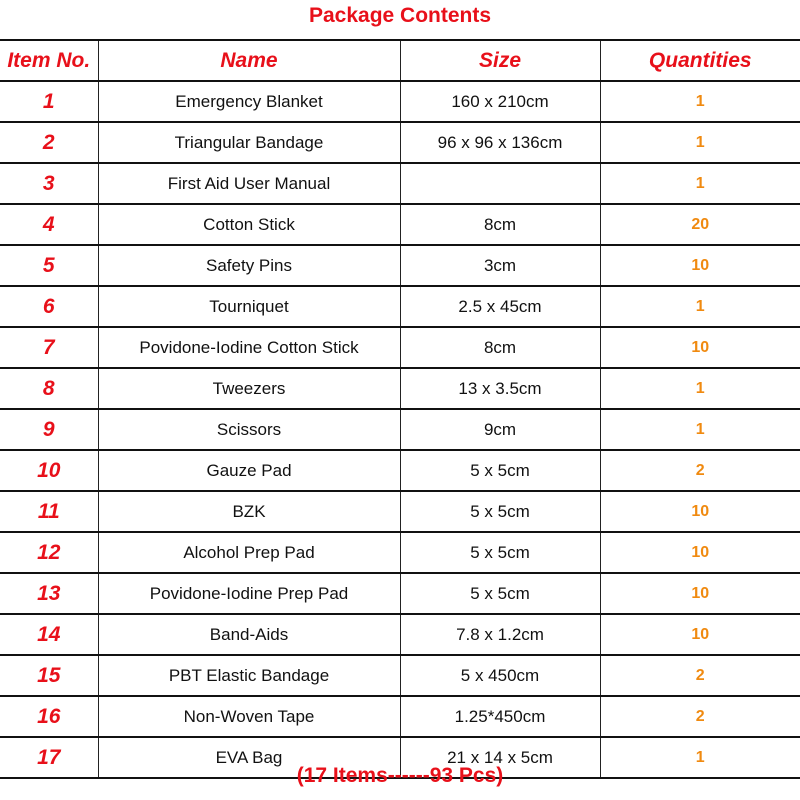 This screenshot has height=800, width=800. I want to click on header-size: Size, so click(500, 60).